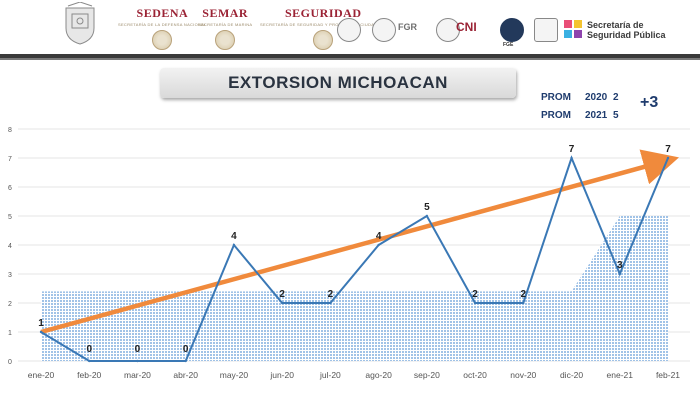 The image size is (700, 418). What do you see at coordinates (475, 375) in the screenshot?
I see `x-tick-label: oct-20` at bounding box center [475, 375].